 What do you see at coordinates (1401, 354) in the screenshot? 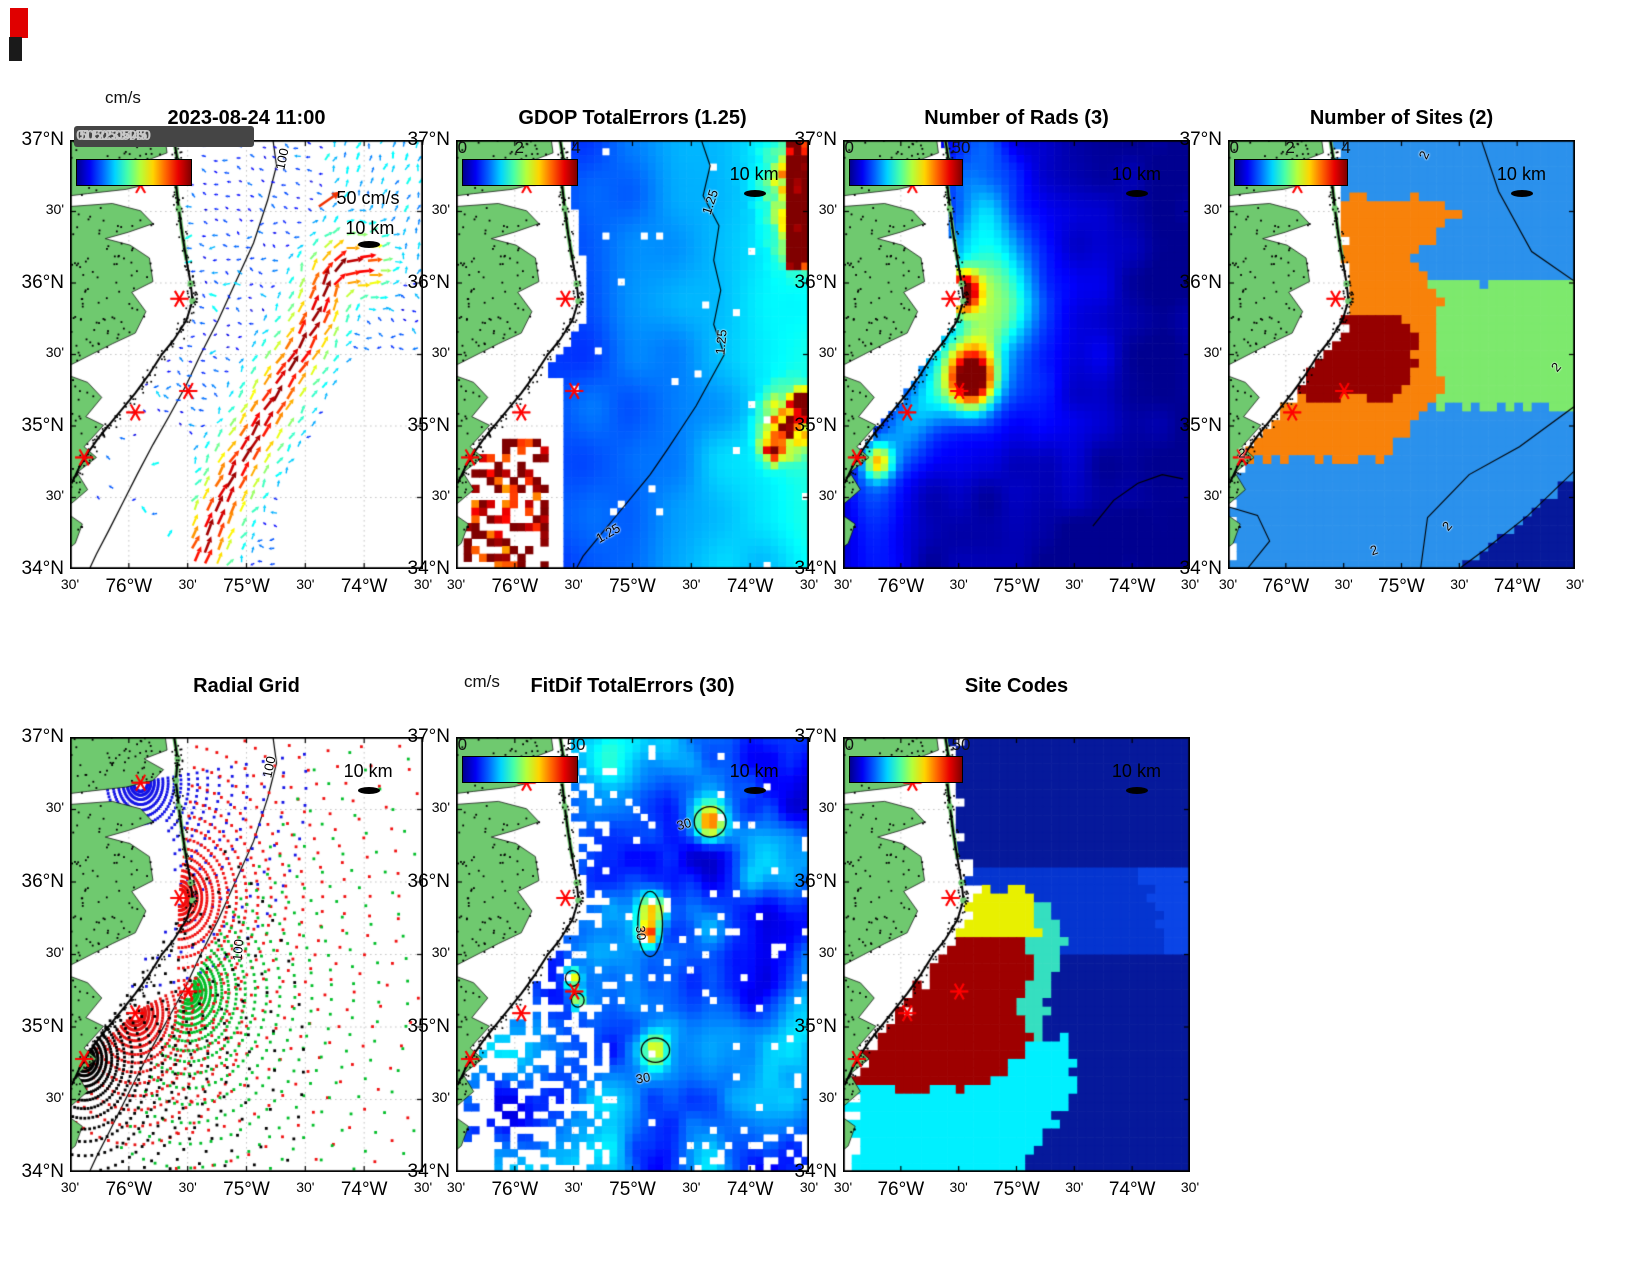
I see `numsites-map-canvas` at bounding box center [1401, 354].